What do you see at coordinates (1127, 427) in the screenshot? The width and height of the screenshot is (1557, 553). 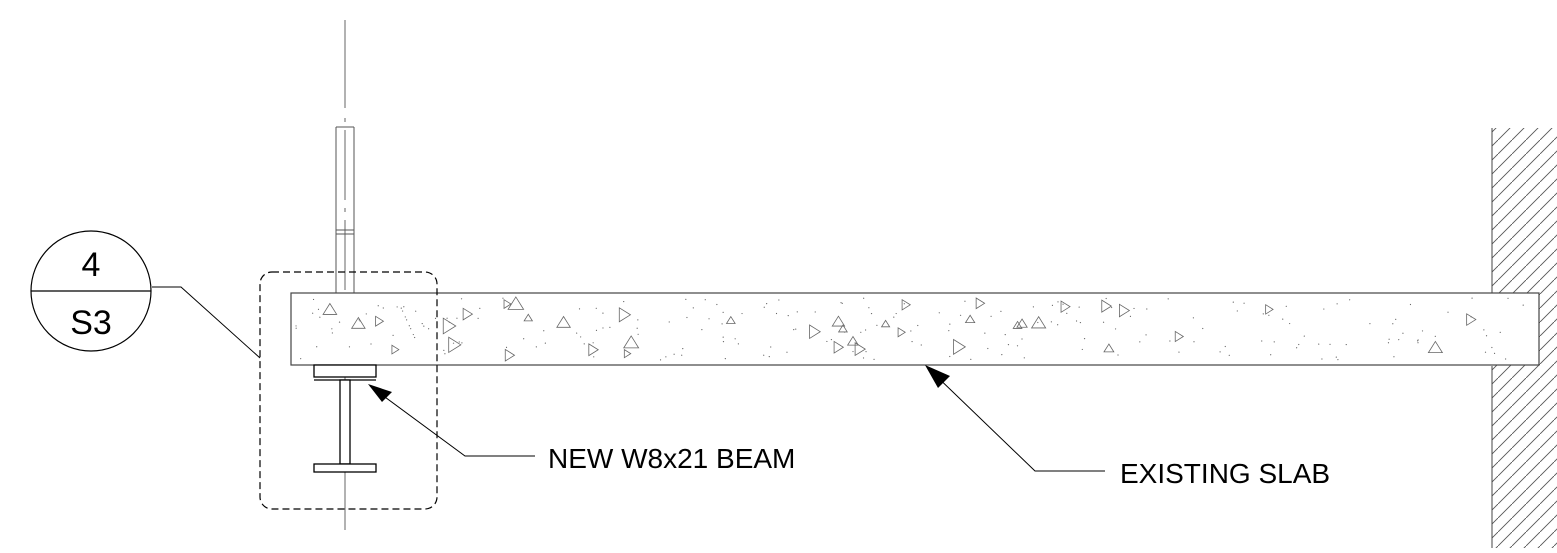 I see `slab-callout: EXISTING SLAB` at bounding box center [1127, 427].